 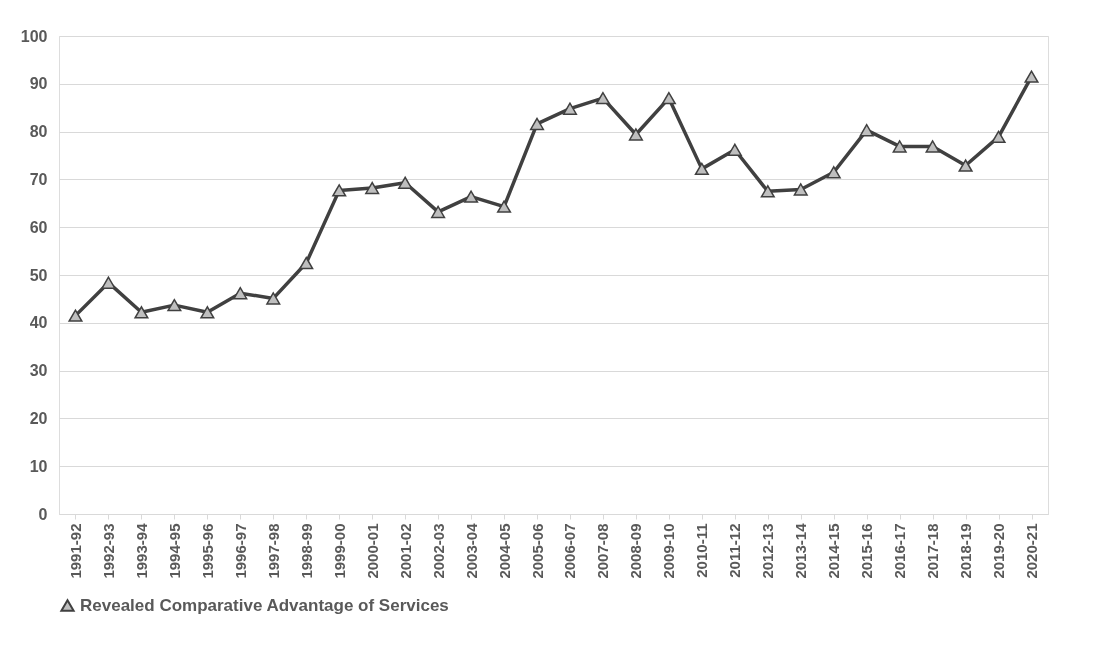 I want to click on y-tick-label: 70, so click(x=38, y=179).